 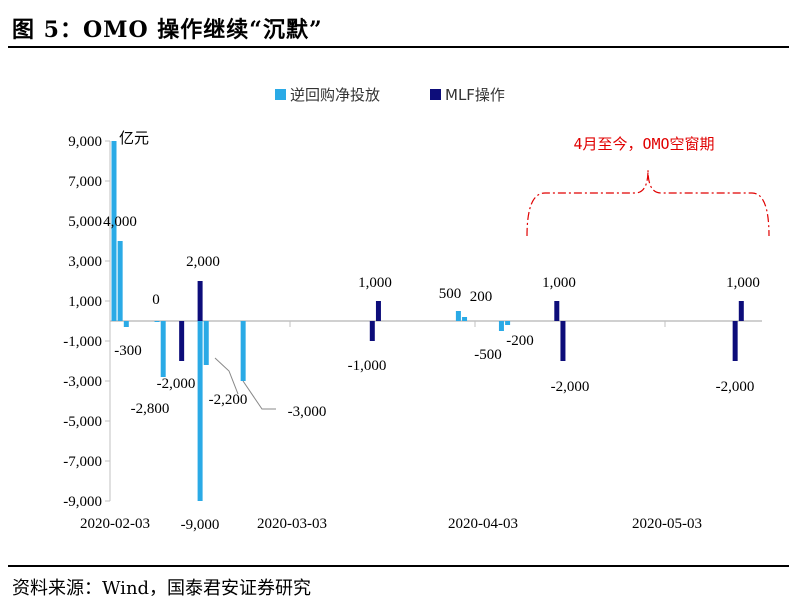 I want to click on data-label: -3,000, so click(x=307, y=412).